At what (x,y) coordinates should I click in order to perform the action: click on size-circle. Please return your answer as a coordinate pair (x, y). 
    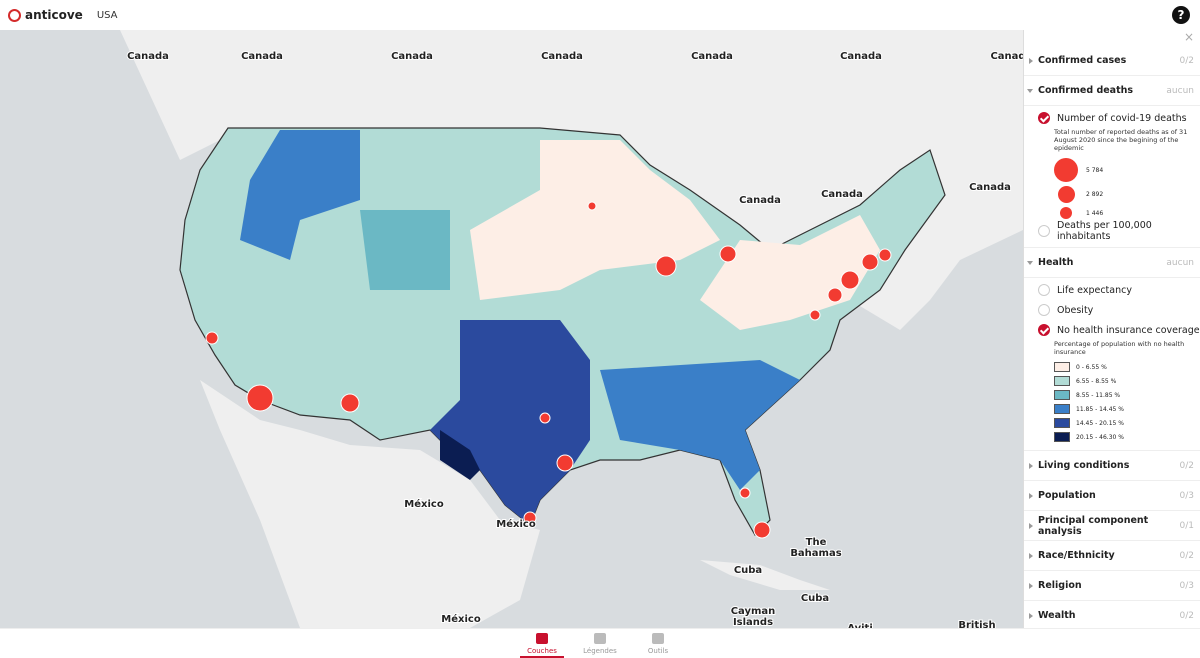
    Looking at the image, I should click on (1066, 213).